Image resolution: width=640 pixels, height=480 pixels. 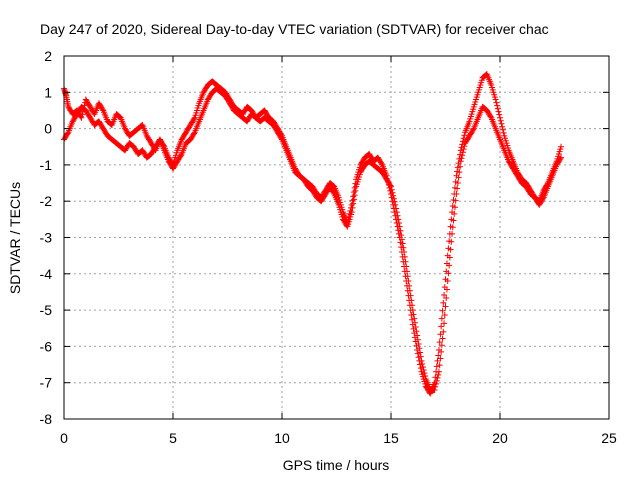 What do you see at coordinates (500, 438) in the screenshot?
I see `x-tick-label: 20` at bounding box center [500, 438].